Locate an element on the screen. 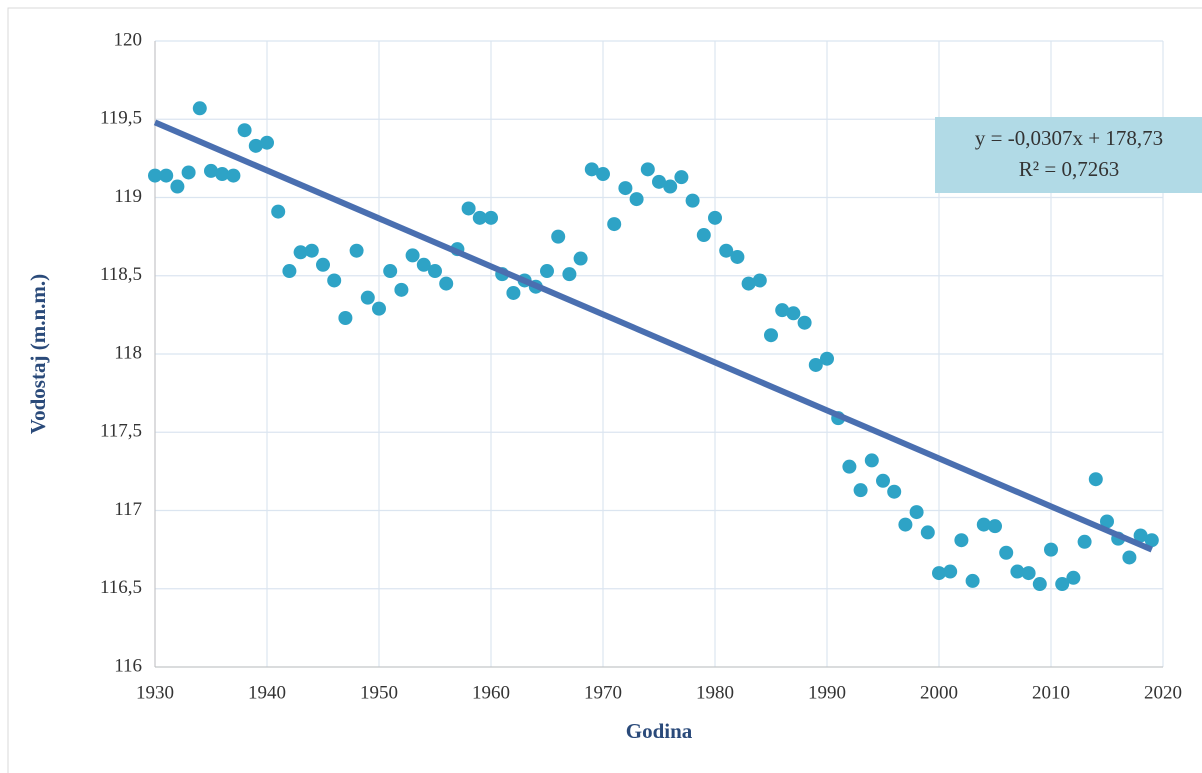 The width and height of the screenshot is (1202, 773). y-tick-label: 119 is located at coordinates (128, 196).